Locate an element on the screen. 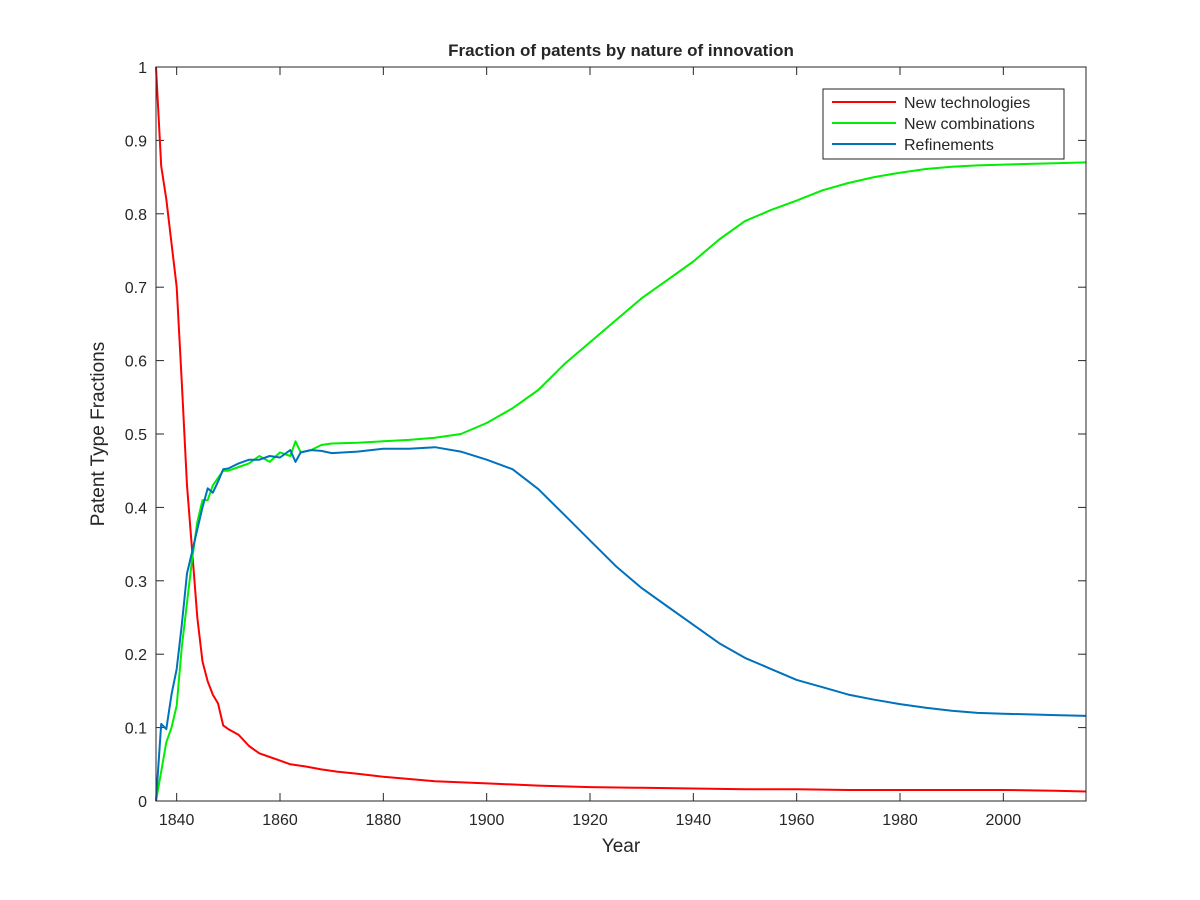 This screenshot has height=900, width=1200. x-tick-label: 1920 is located at coordinates (590, 820).